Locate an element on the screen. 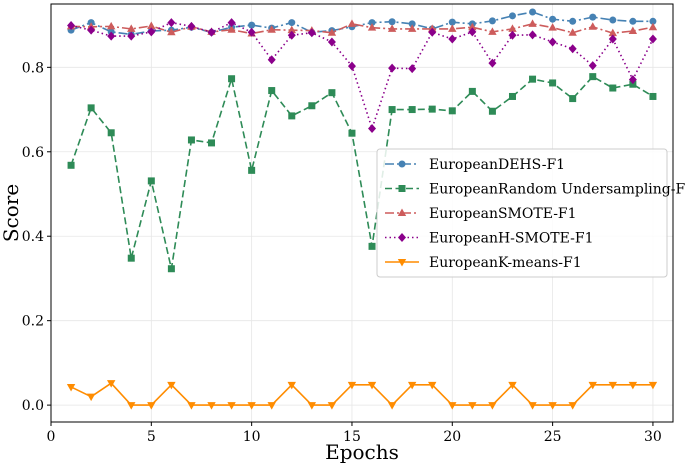 This screenshot has width=685, height=465. y-tick-label: 0.6 is located at coordinates (33, 153).